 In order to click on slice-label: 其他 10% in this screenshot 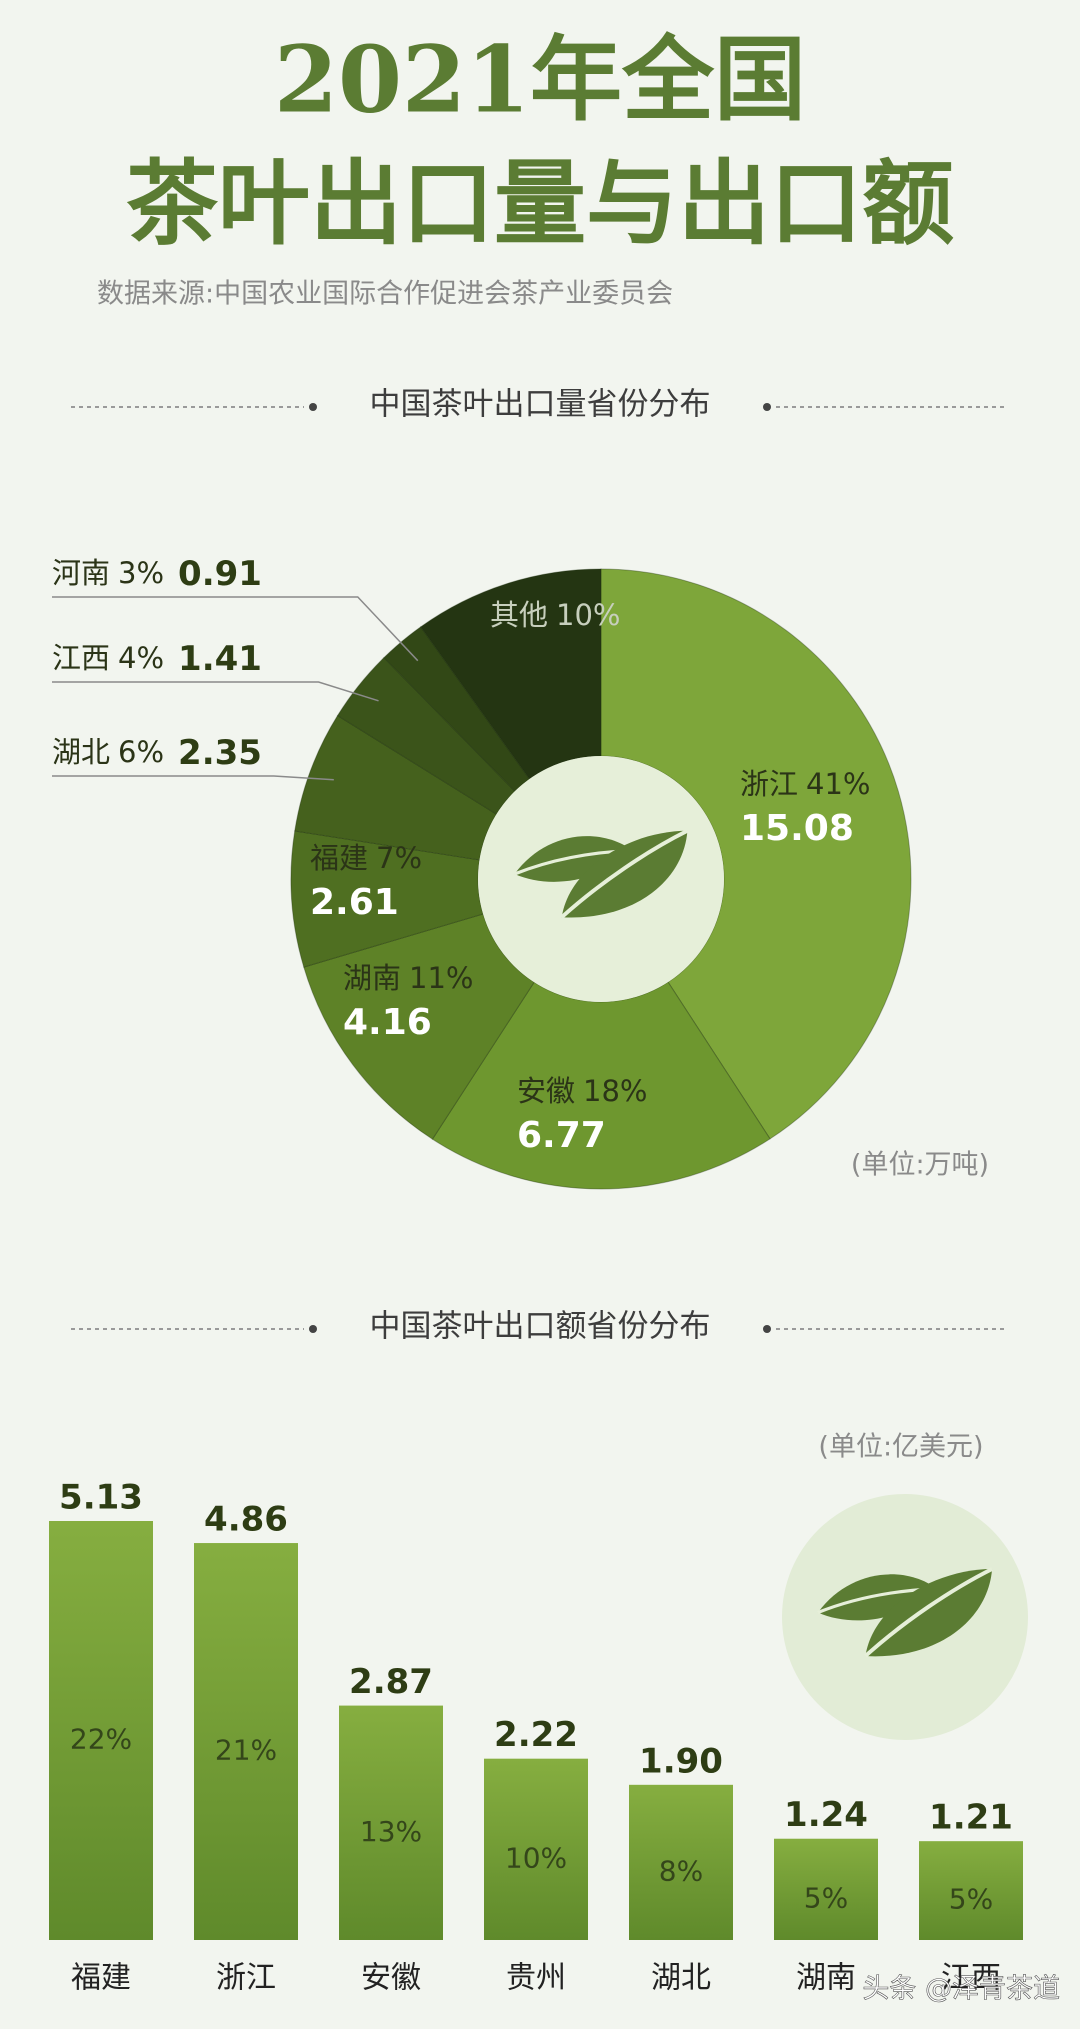, I will do `click(555, 615)`.